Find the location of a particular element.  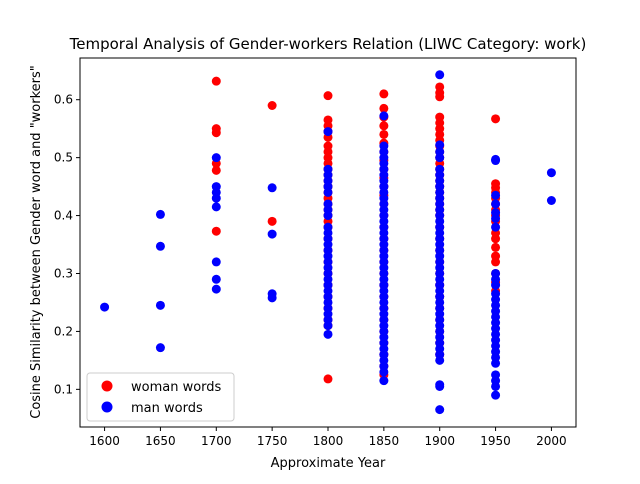

x-tick-label: 1950 is located at coordinates (495, 441).